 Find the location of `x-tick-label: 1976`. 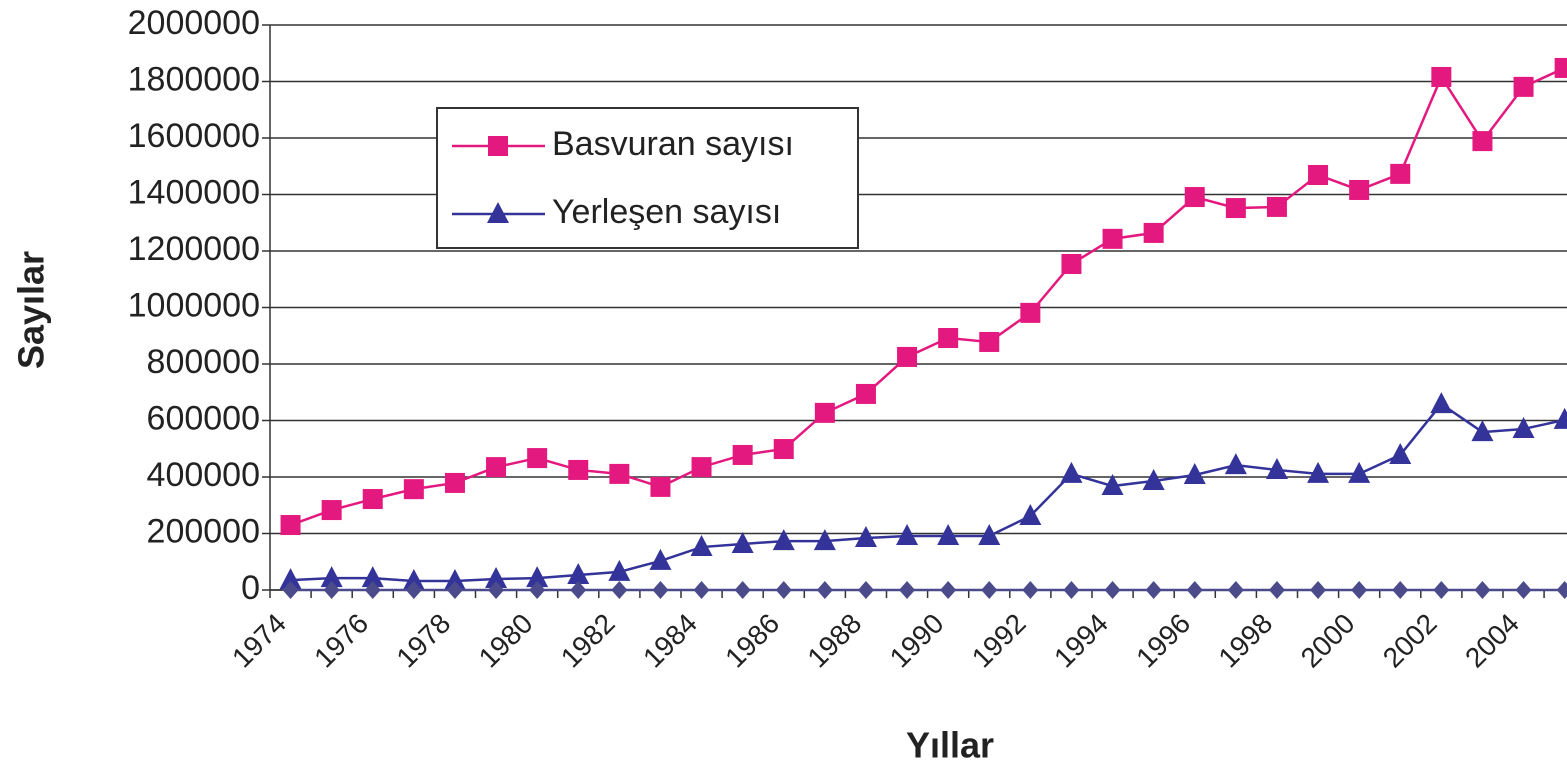

x-tick-label: 1976 is located at coordinates (341, 641).